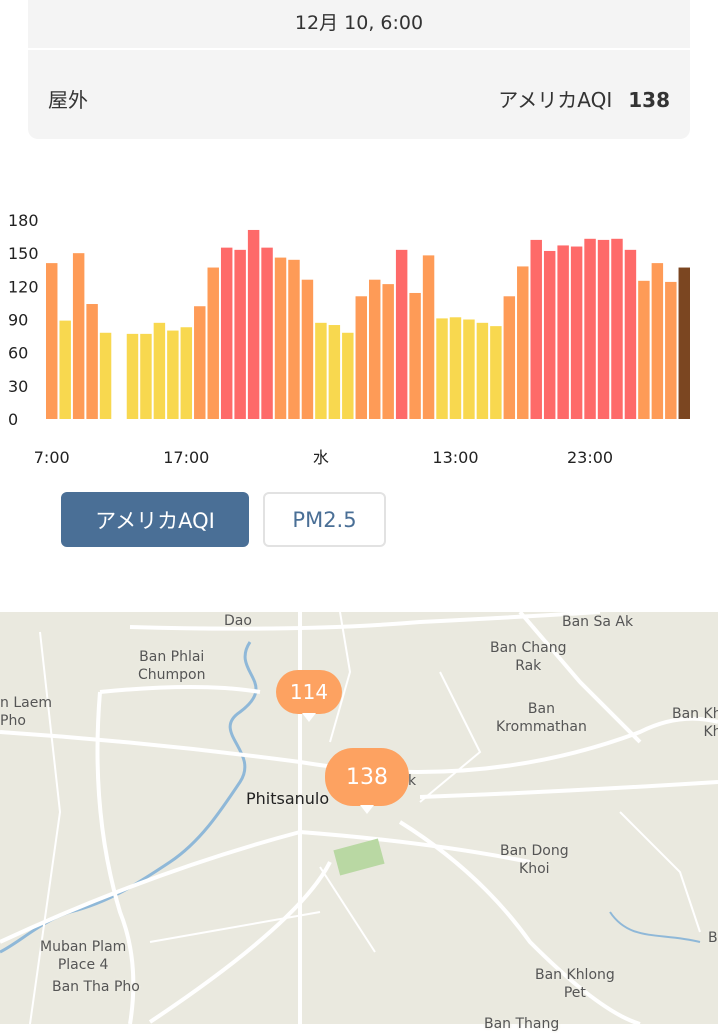 The height and width of the screenshot is (1033, 718). I want to click on aqi-value: 138, so click(649, 100).